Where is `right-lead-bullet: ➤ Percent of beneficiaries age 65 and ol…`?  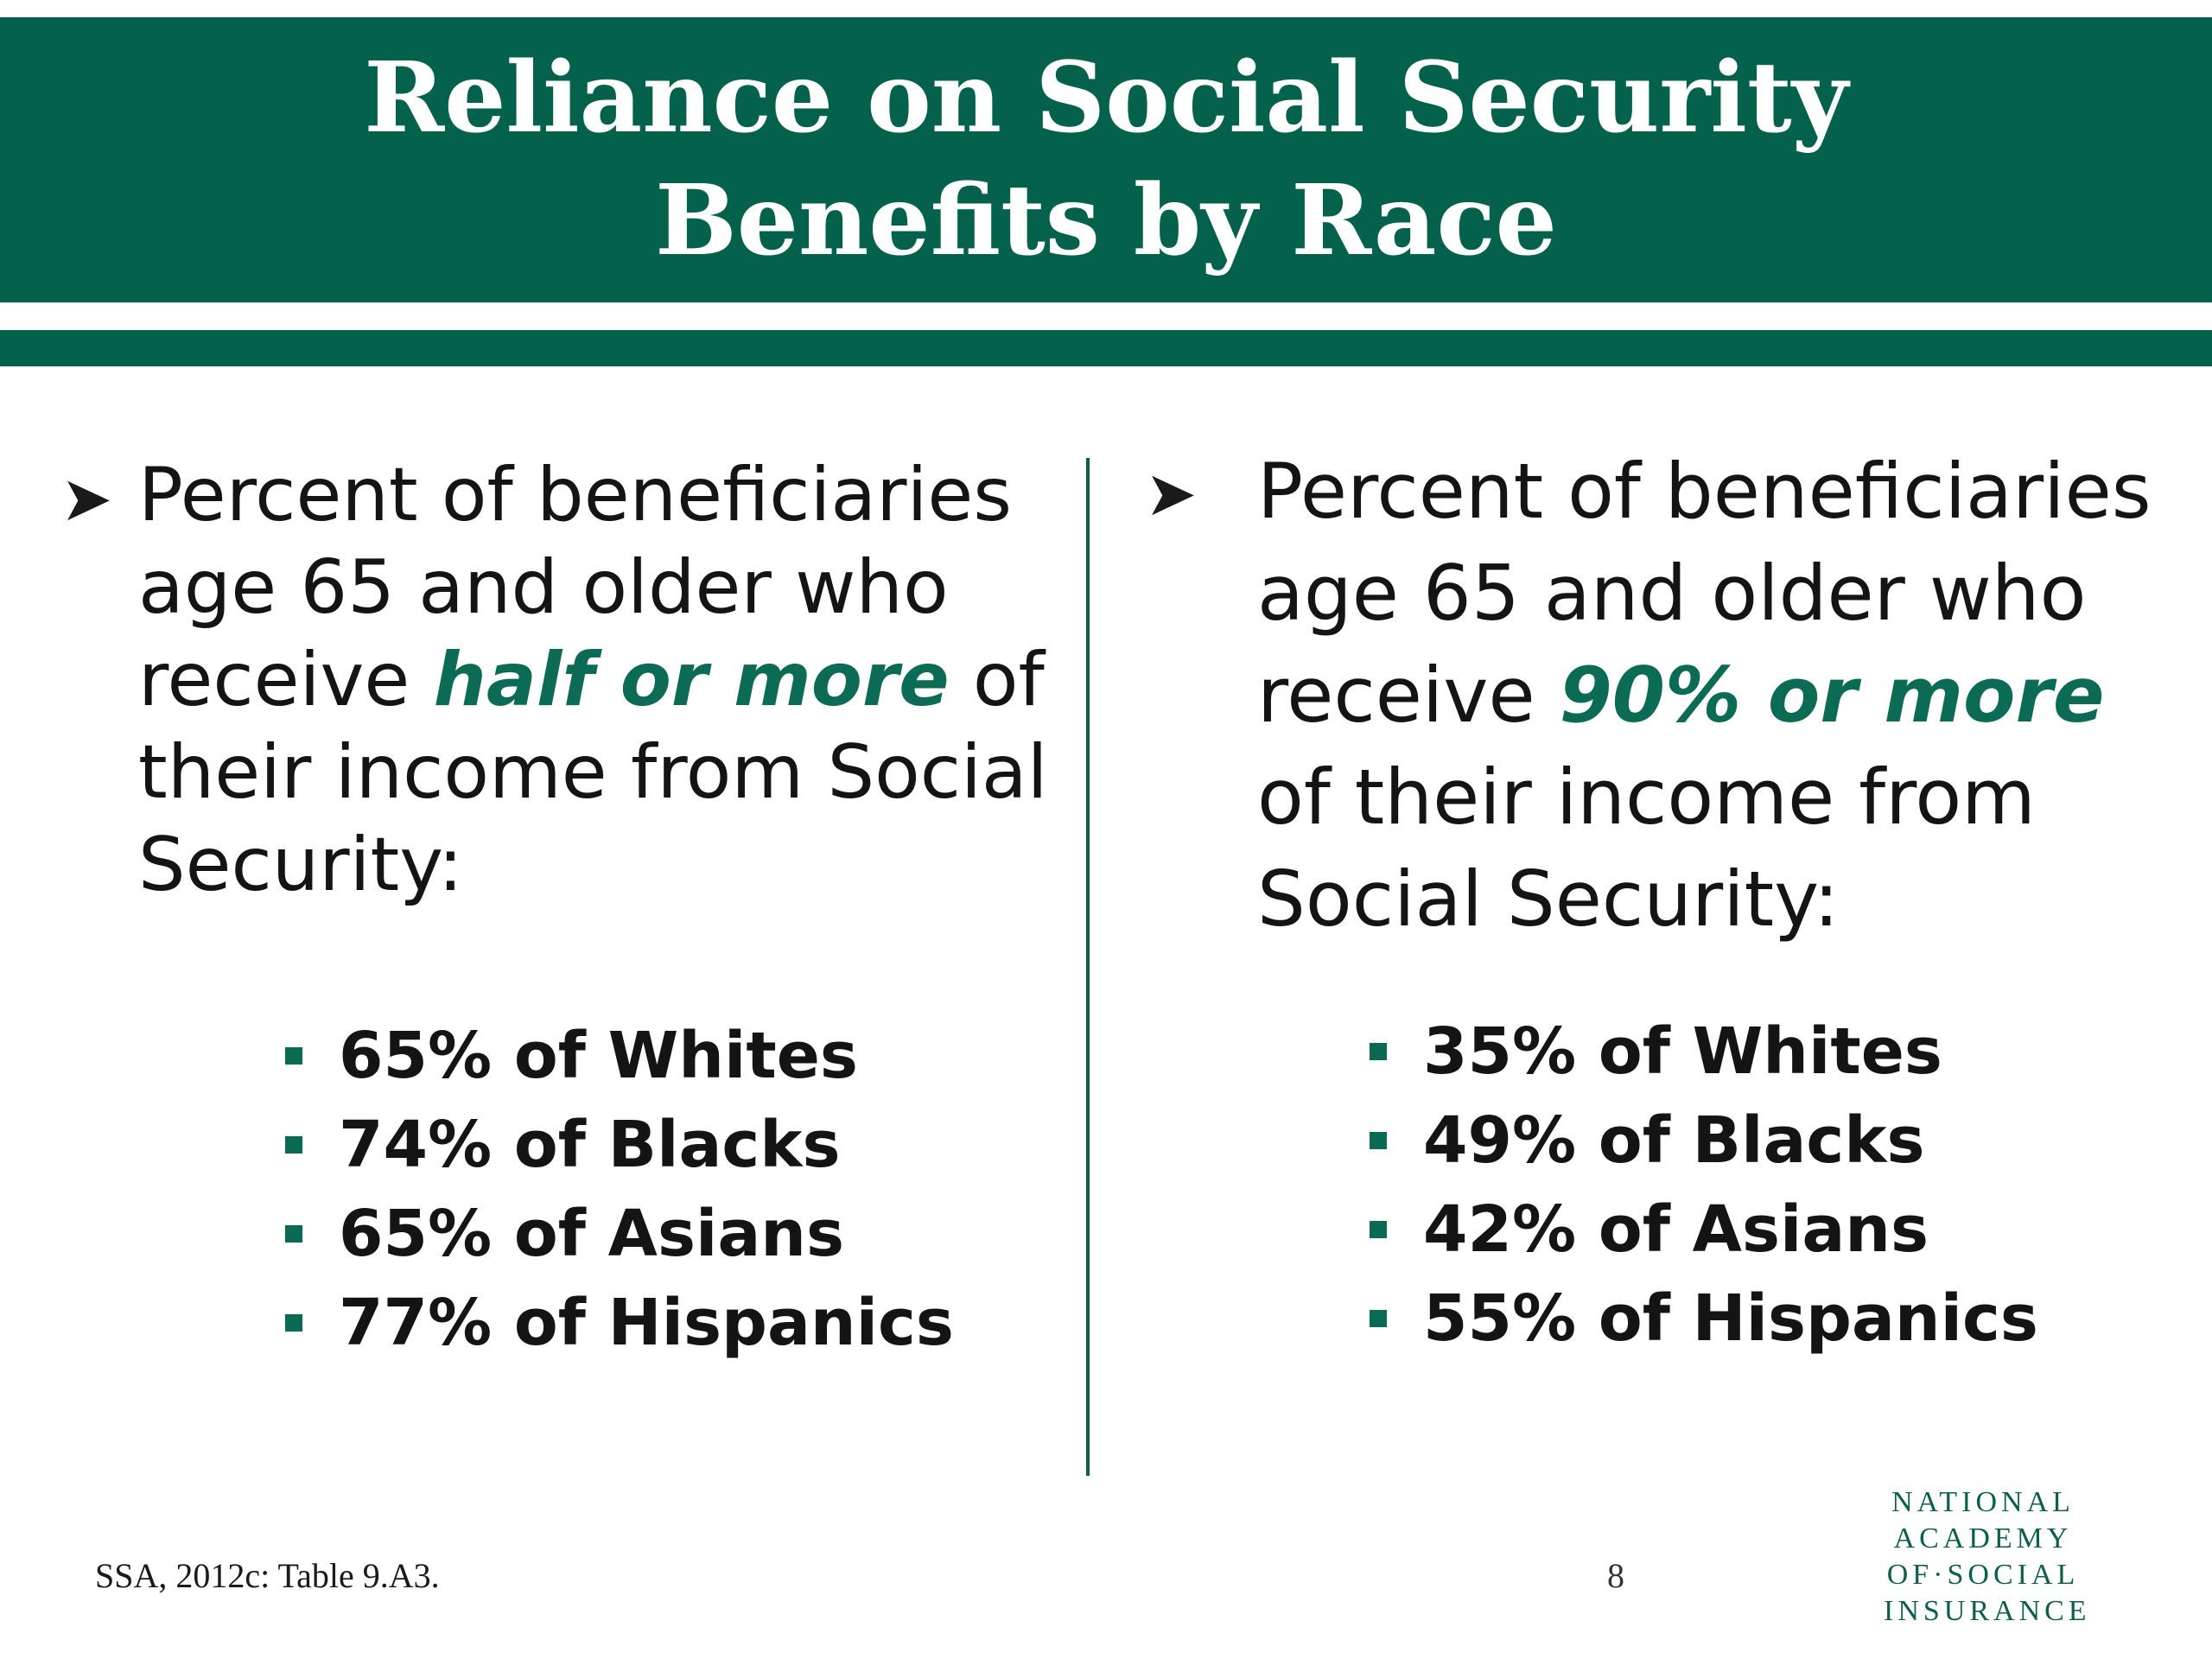 right-lead-bullet: ➤ Percent of beneficiaries age 65 and ol… is located at coordinates (1663, 695).